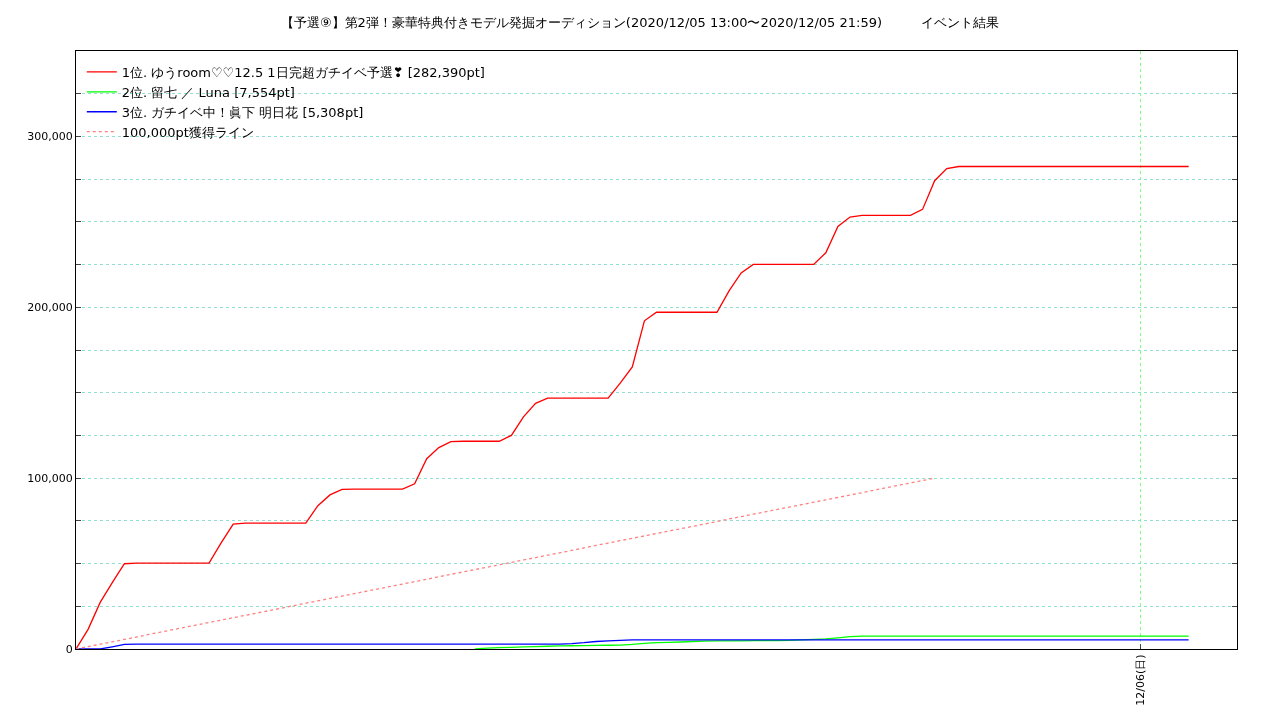 The image size is (1280, 720). I want to click on y-tick-label: 100,000, so click(50, 478).